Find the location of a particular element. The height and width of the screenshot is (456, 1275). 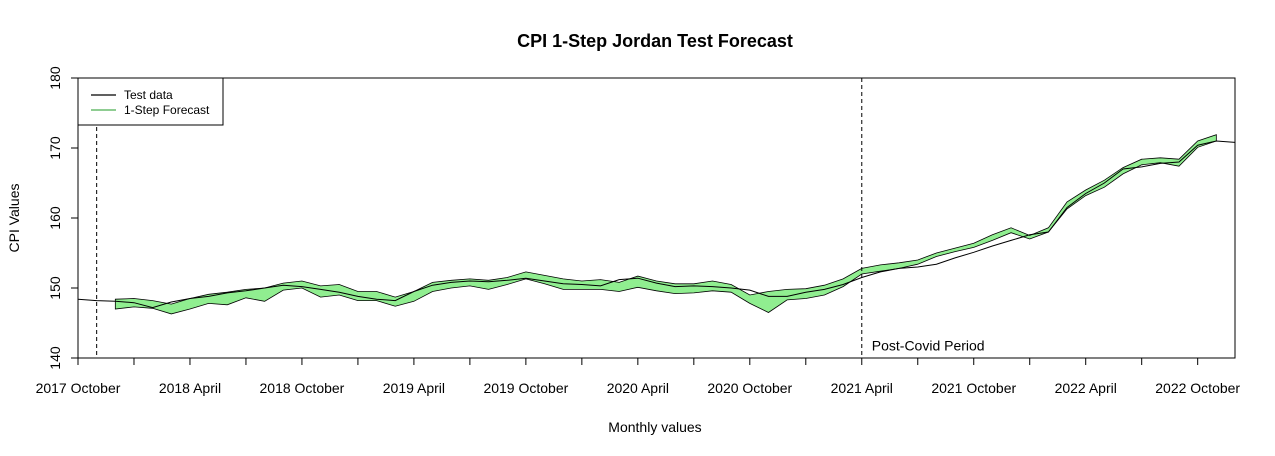

x-tick-label: 2018 April is located at coordinates (190, 388).